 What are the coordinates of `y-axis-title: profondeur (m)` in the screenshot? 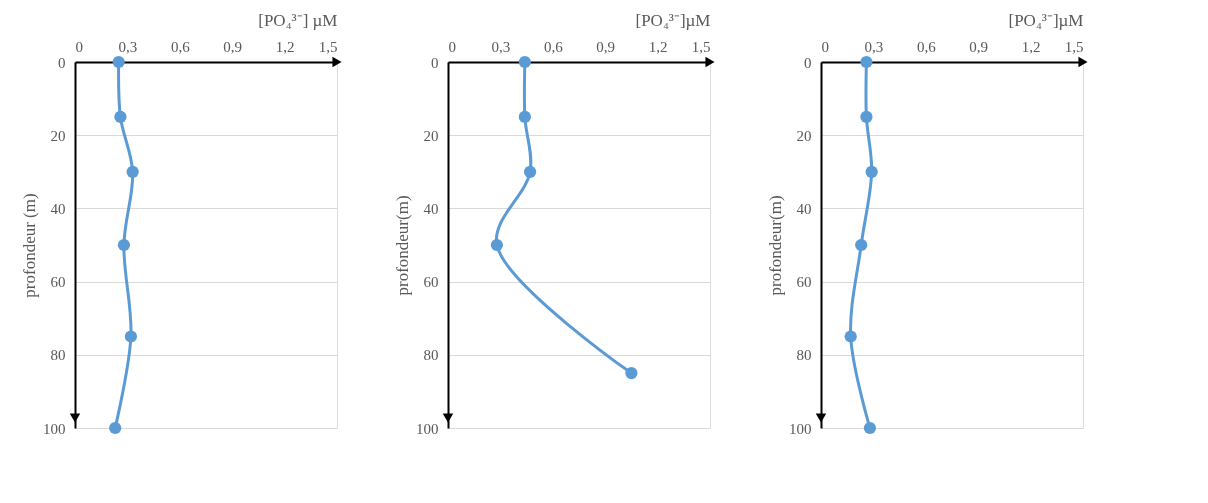 It's located at (29, 245).